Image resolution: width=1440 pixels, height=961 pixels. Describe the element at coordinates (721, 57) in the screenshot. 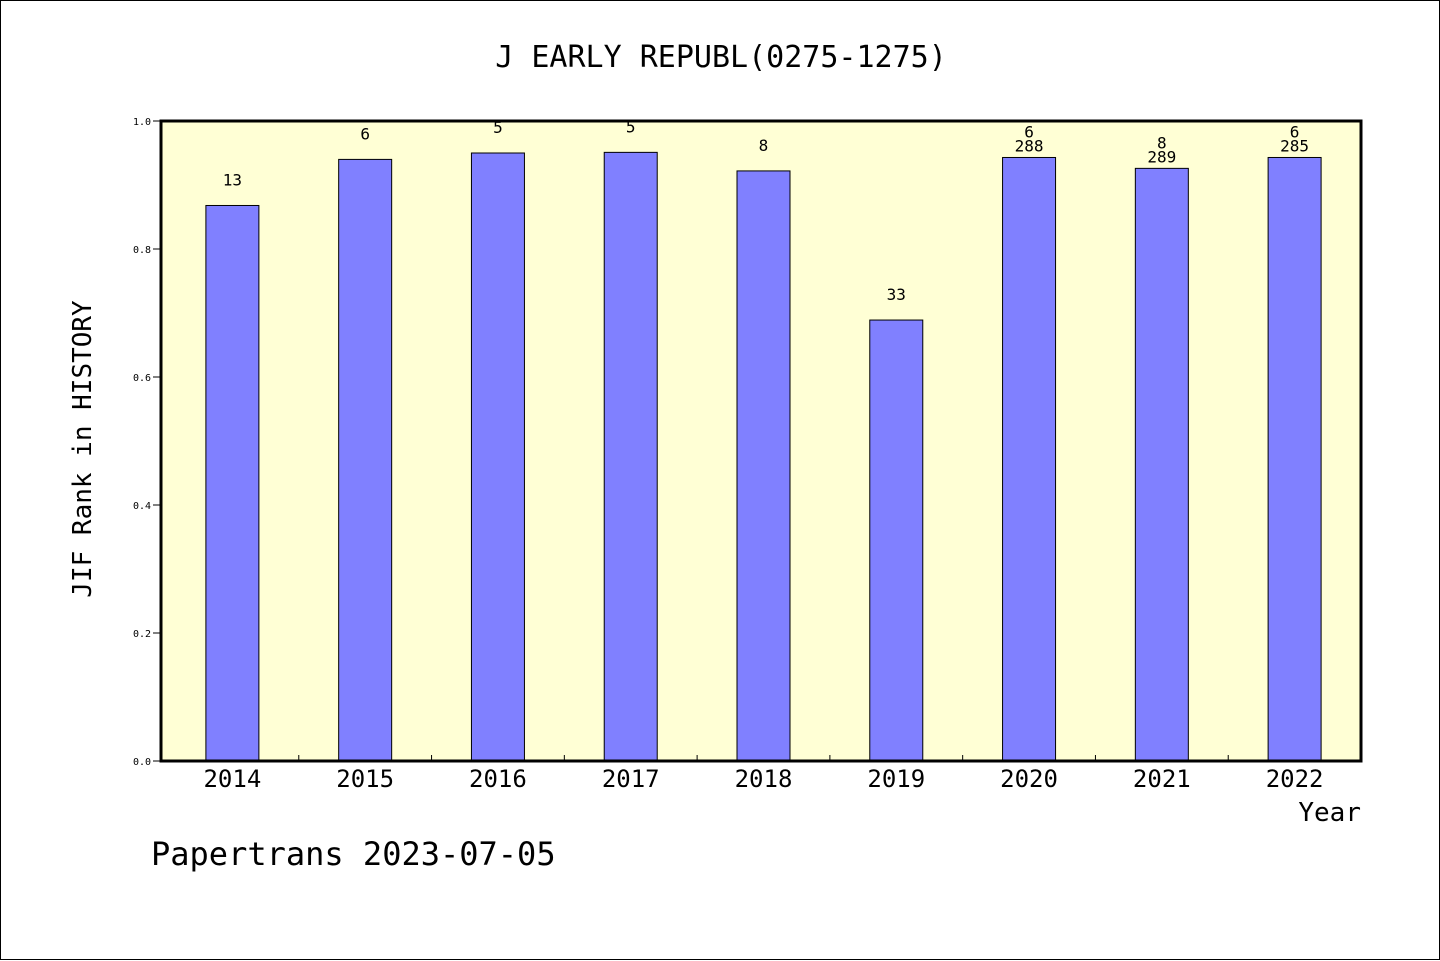

I see `chart-title: J EARLY REPUBL(0275-1275)` at that location.